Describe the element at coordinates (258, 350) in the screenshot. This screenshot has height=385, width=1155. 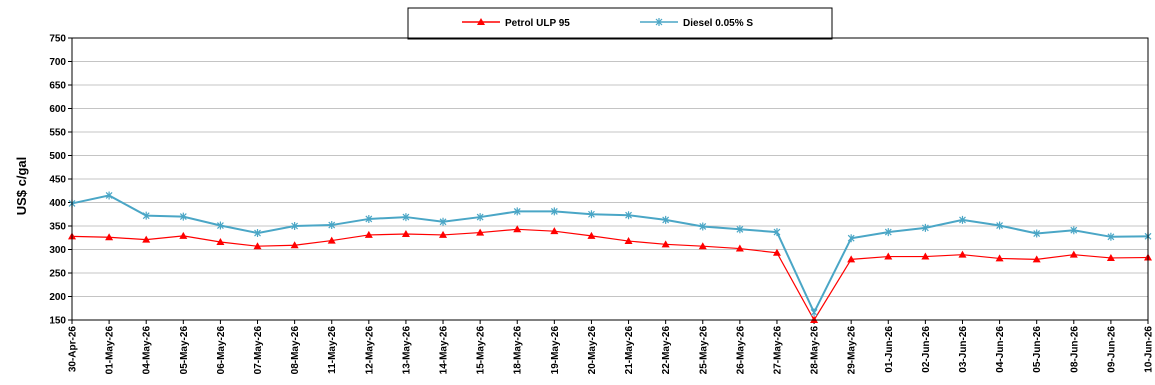
I see `x-tick-label: 07-May-26` at that location.